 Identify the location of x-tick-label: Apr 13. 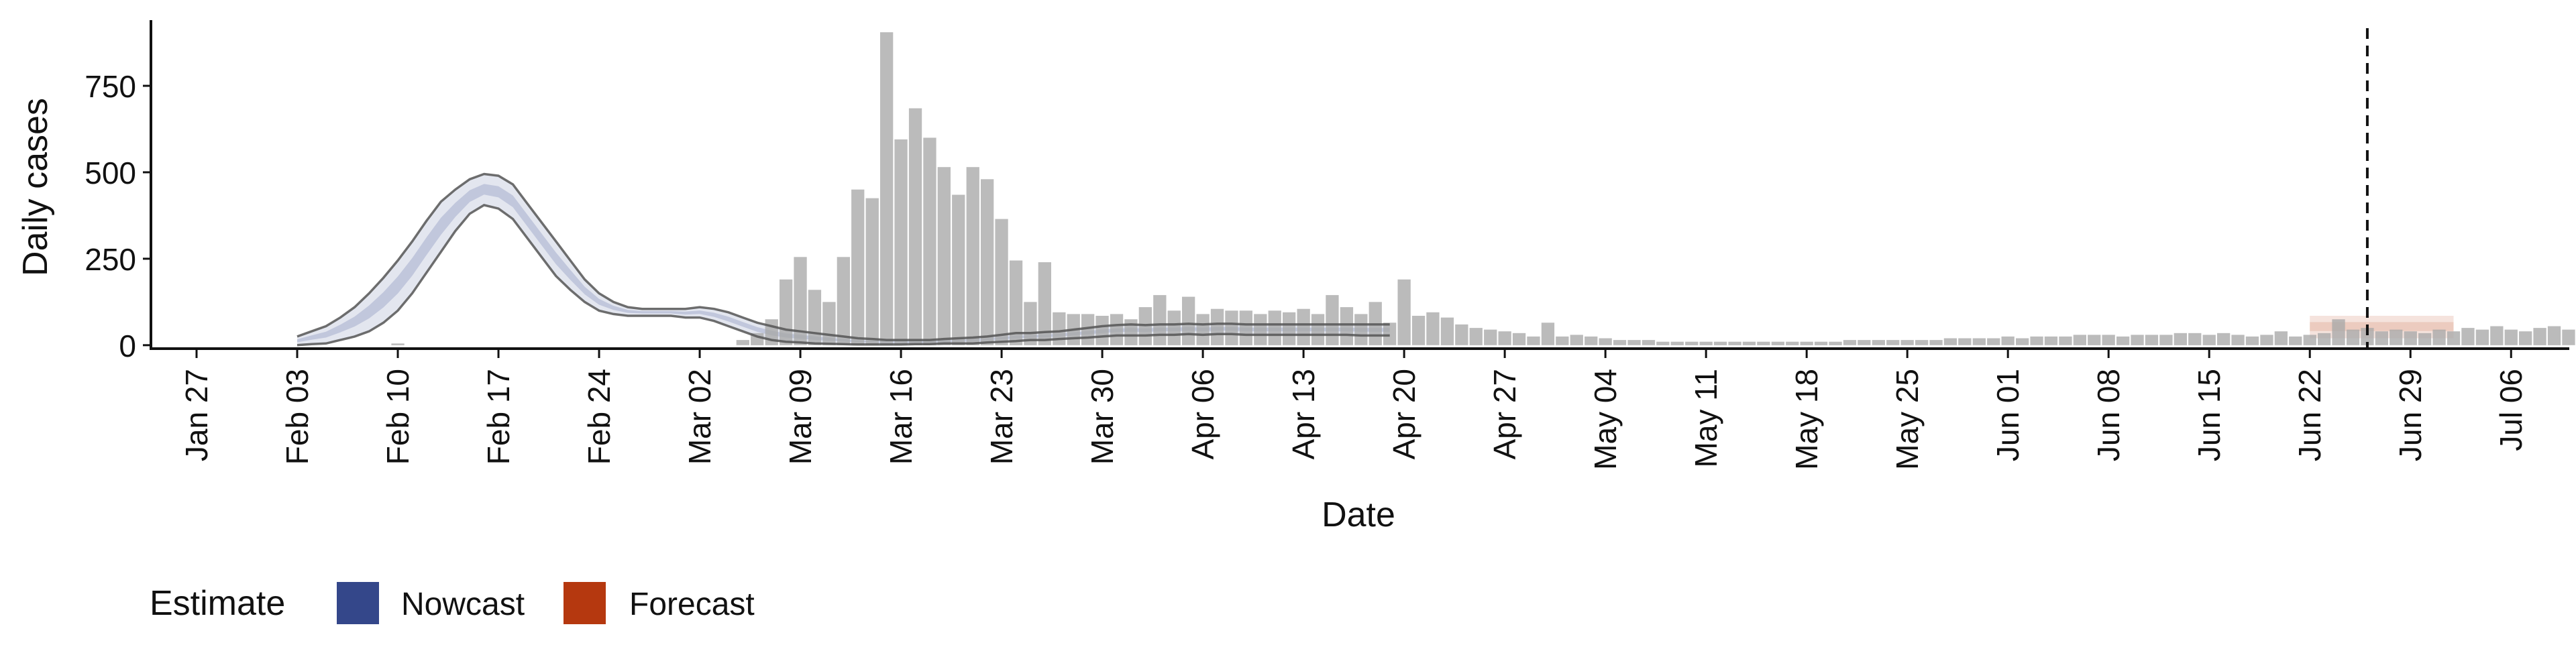
(1303, 414).